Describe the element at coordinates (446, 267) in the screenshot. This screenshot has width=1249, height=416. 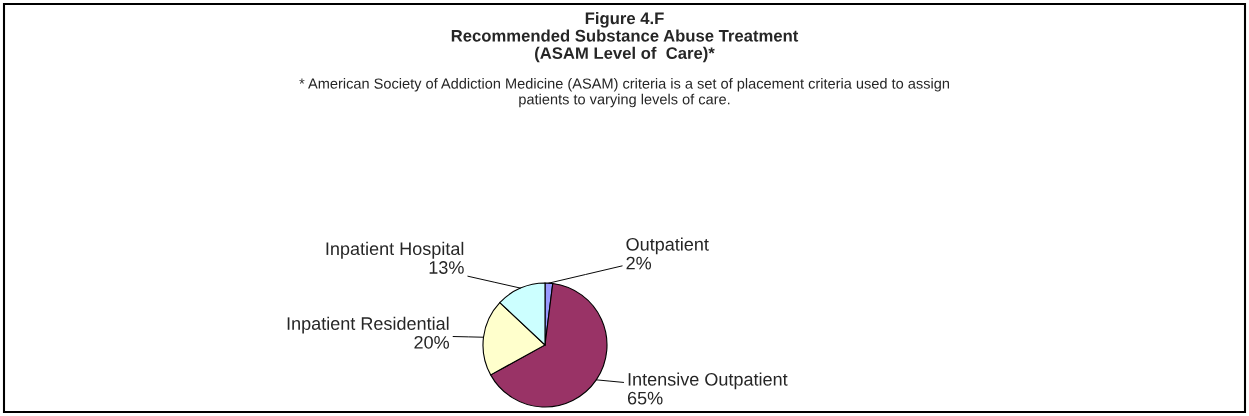
I see `data-label: 13%` at that location.